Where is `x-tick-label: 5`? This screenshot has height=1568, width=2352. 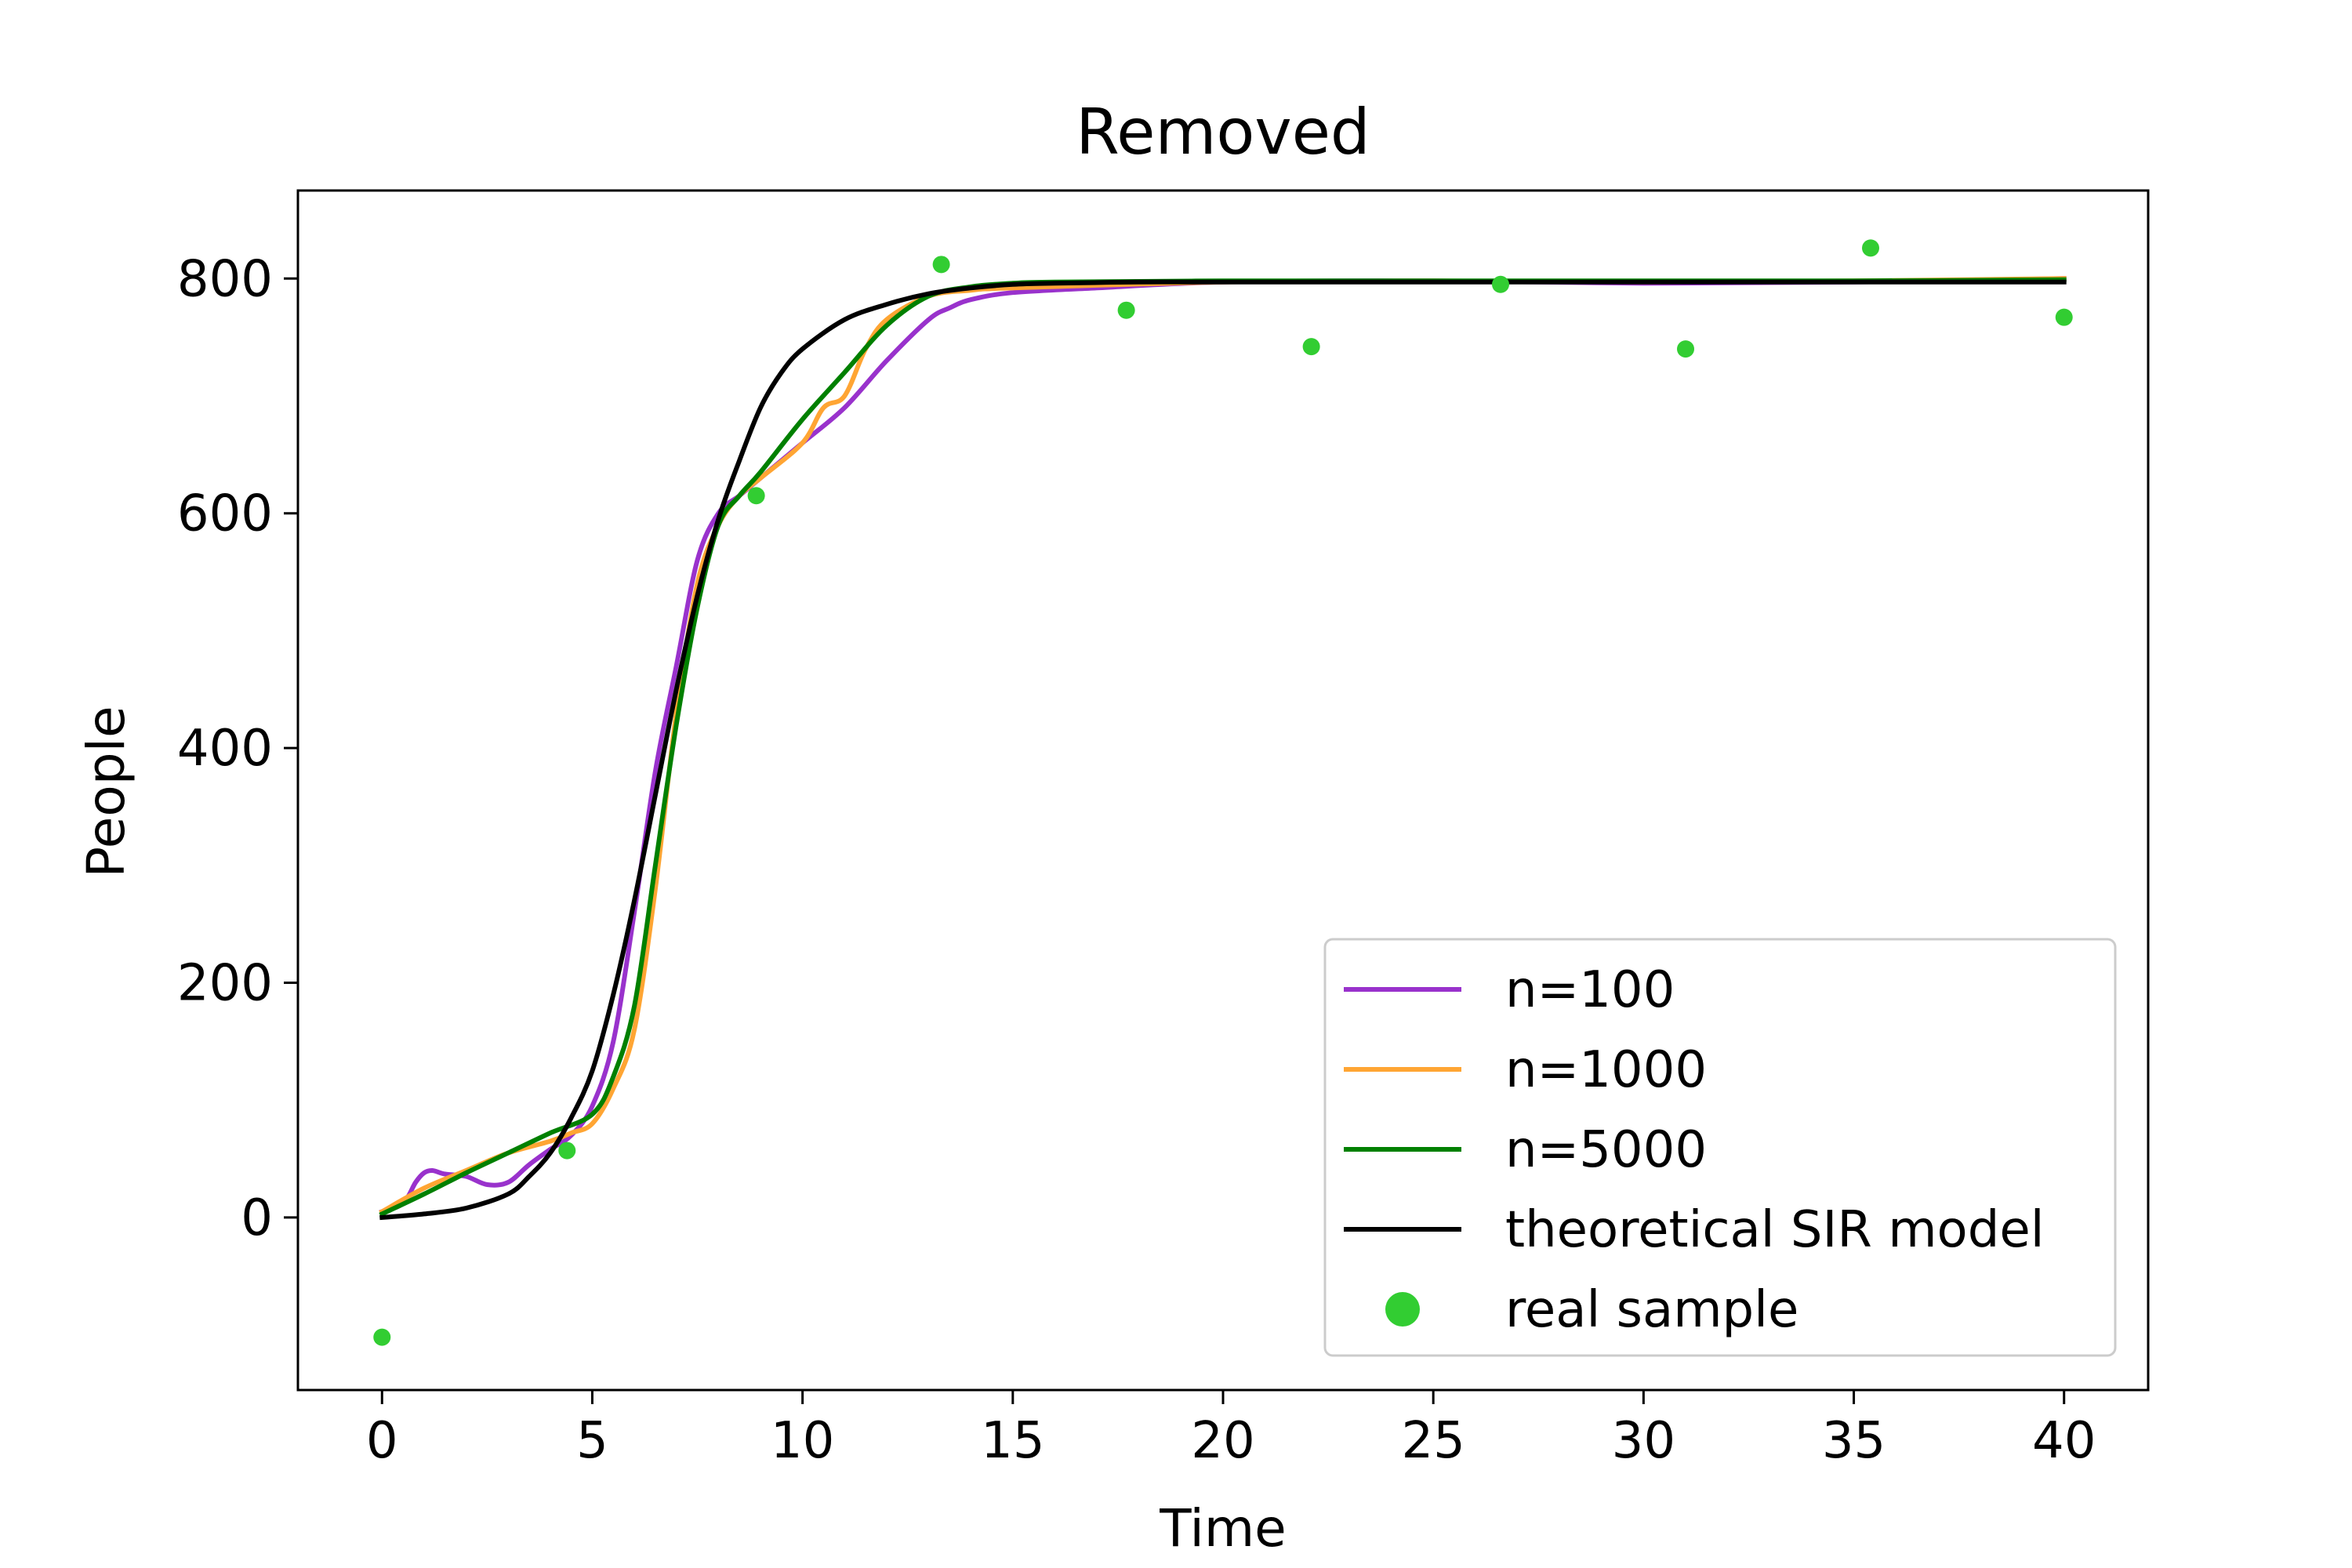
x-tick-label: 5 is located at coordinates (592, 1441).